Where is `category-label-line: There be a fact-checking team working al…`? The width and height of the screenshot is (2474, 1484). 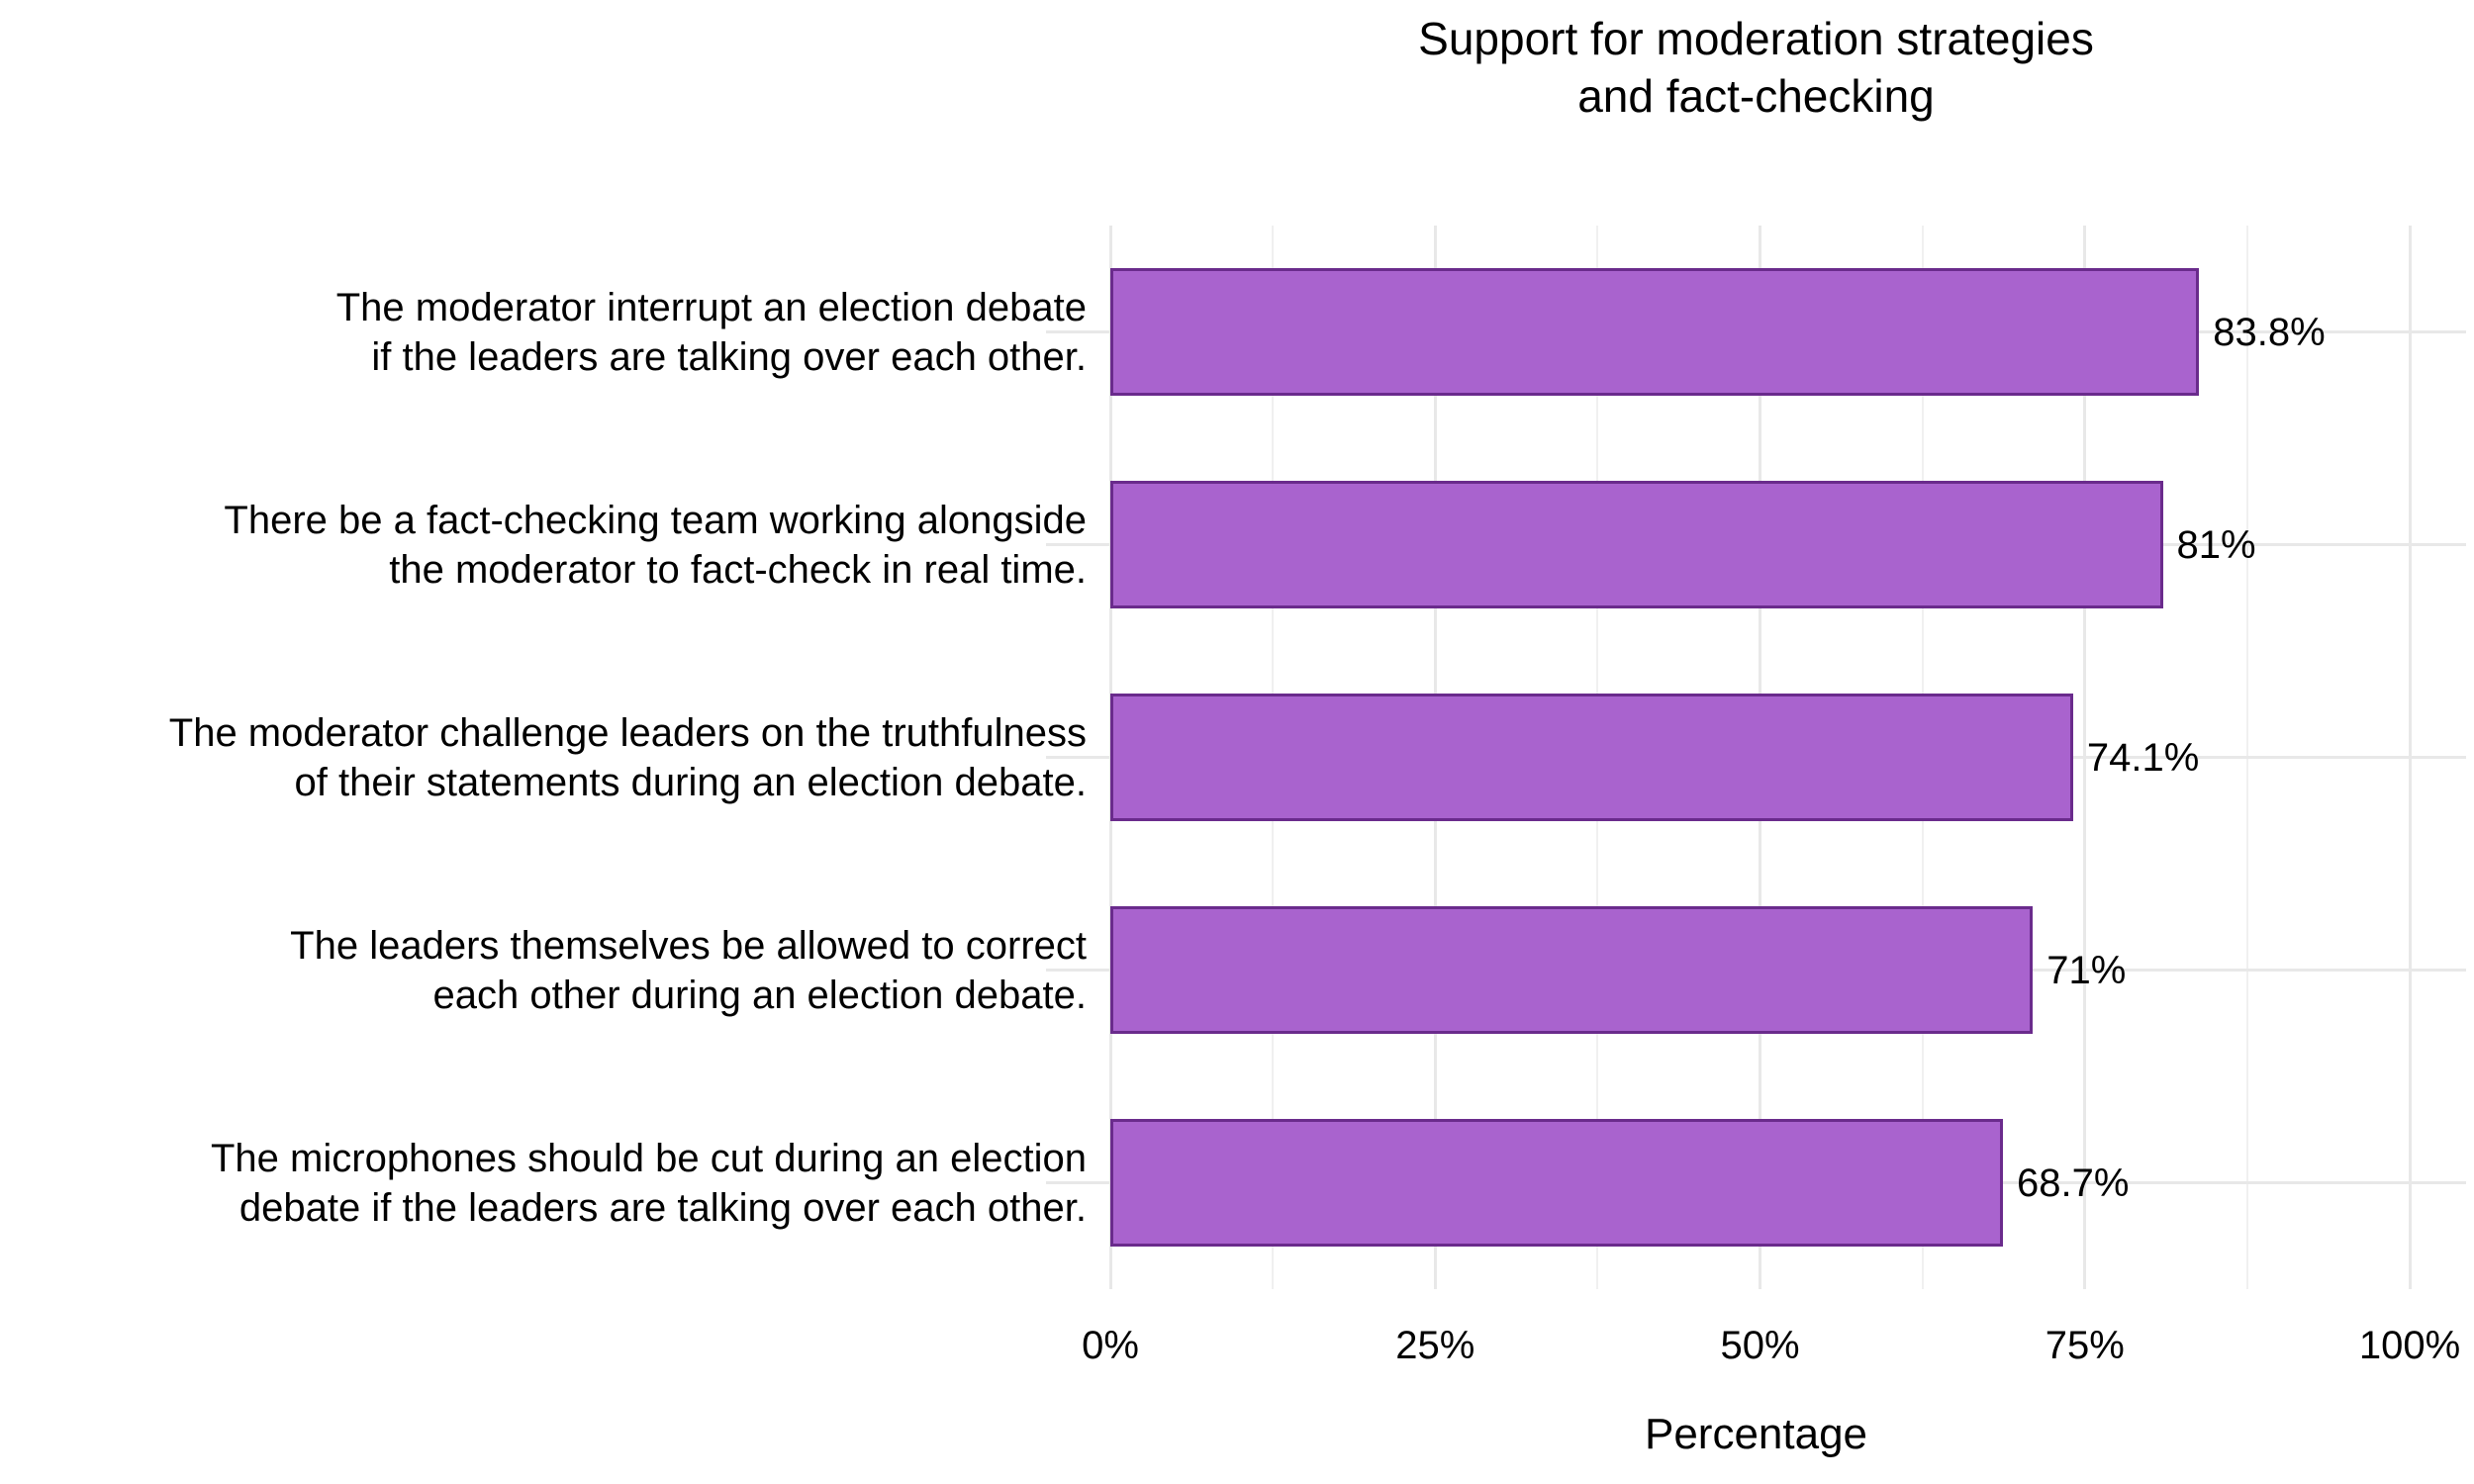
category-label-line: There be a fact-checking team working al… is located at coordinates (656, 520).